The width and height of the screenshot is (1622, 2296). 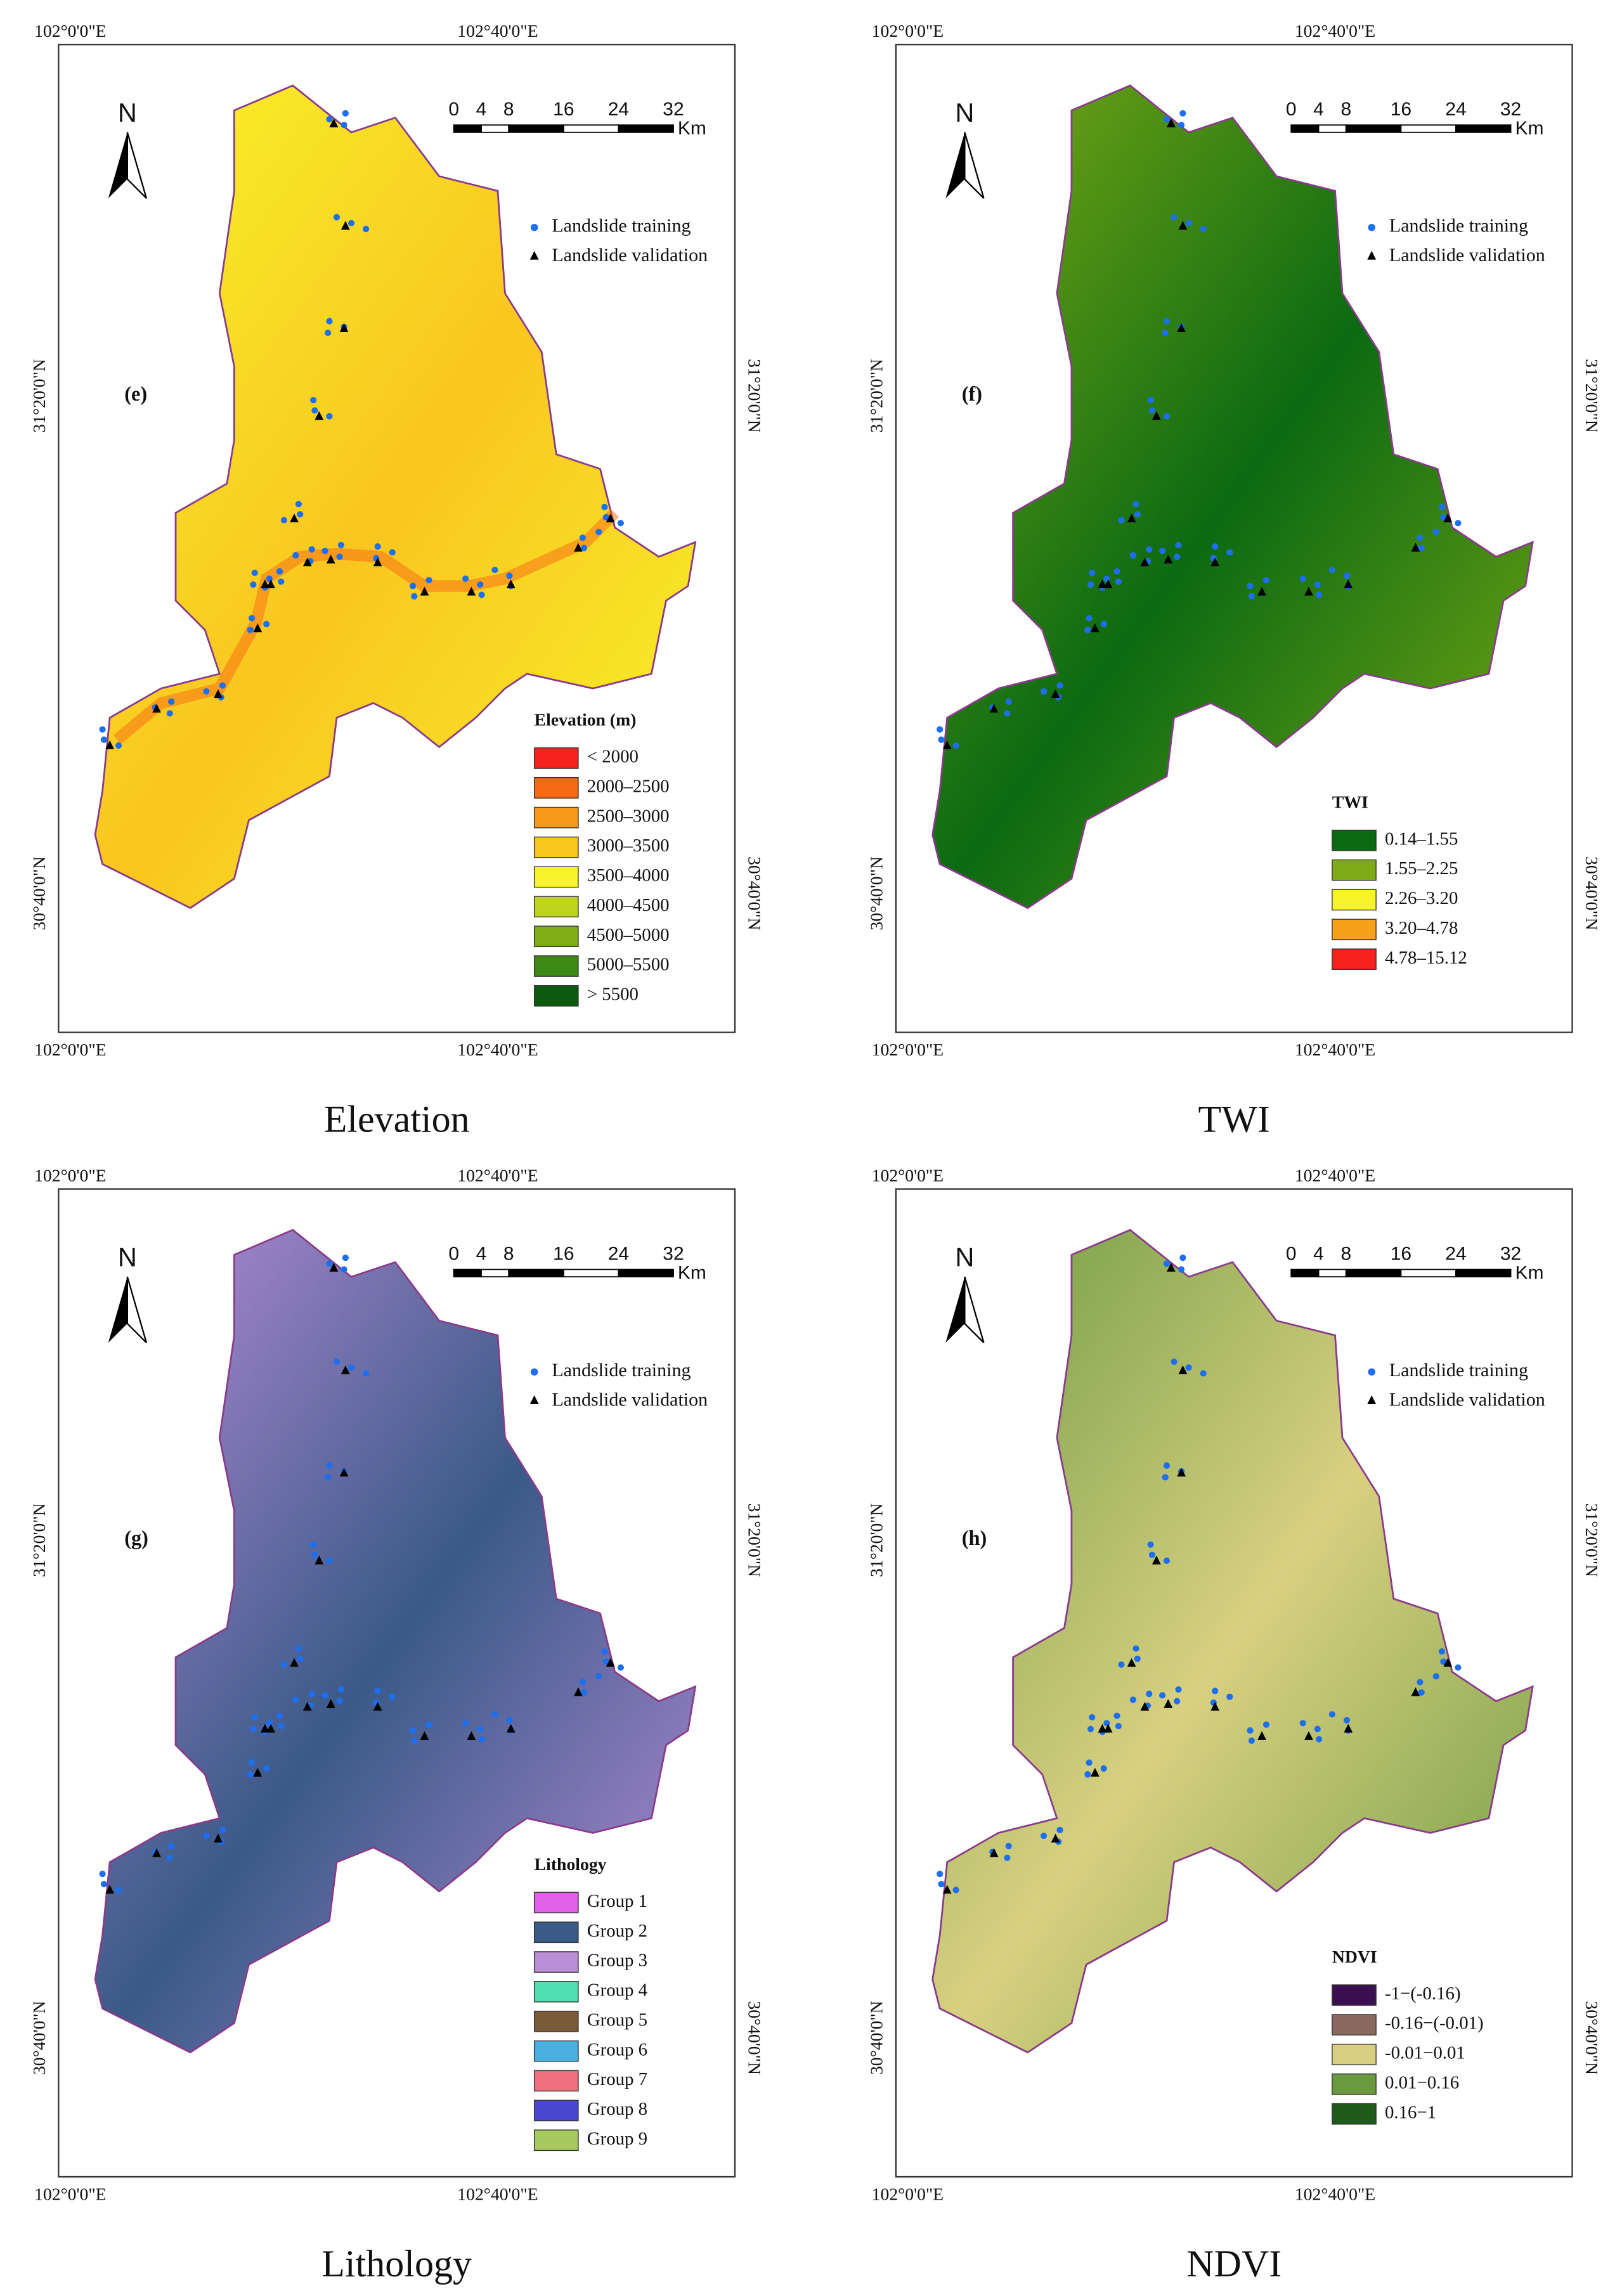 I want to click on valley, so click(x=366, y=626).